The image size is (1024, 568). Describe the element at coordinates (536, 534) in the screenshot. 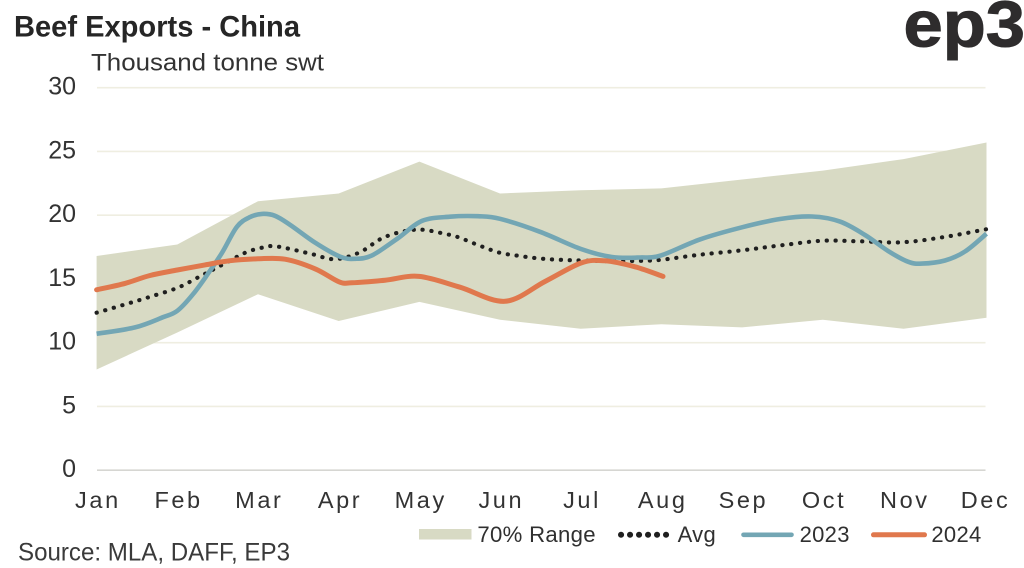

I see `svg-text: 70% Range` at that location.